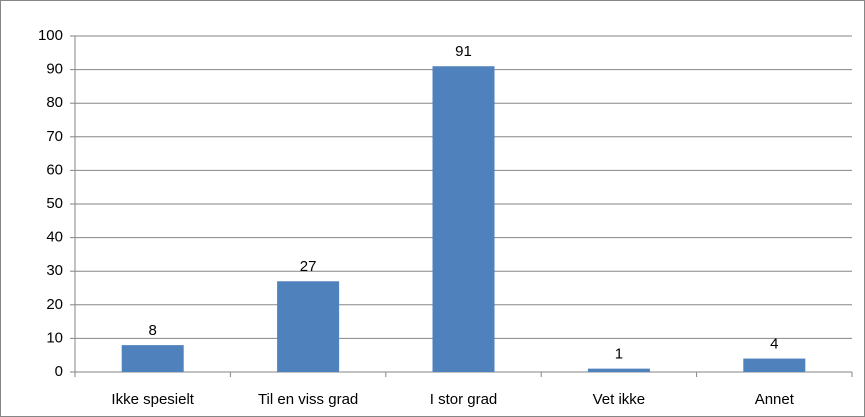 The image size is (865, 417). I want to click on y-tick-label: 40, so click(54, 237).